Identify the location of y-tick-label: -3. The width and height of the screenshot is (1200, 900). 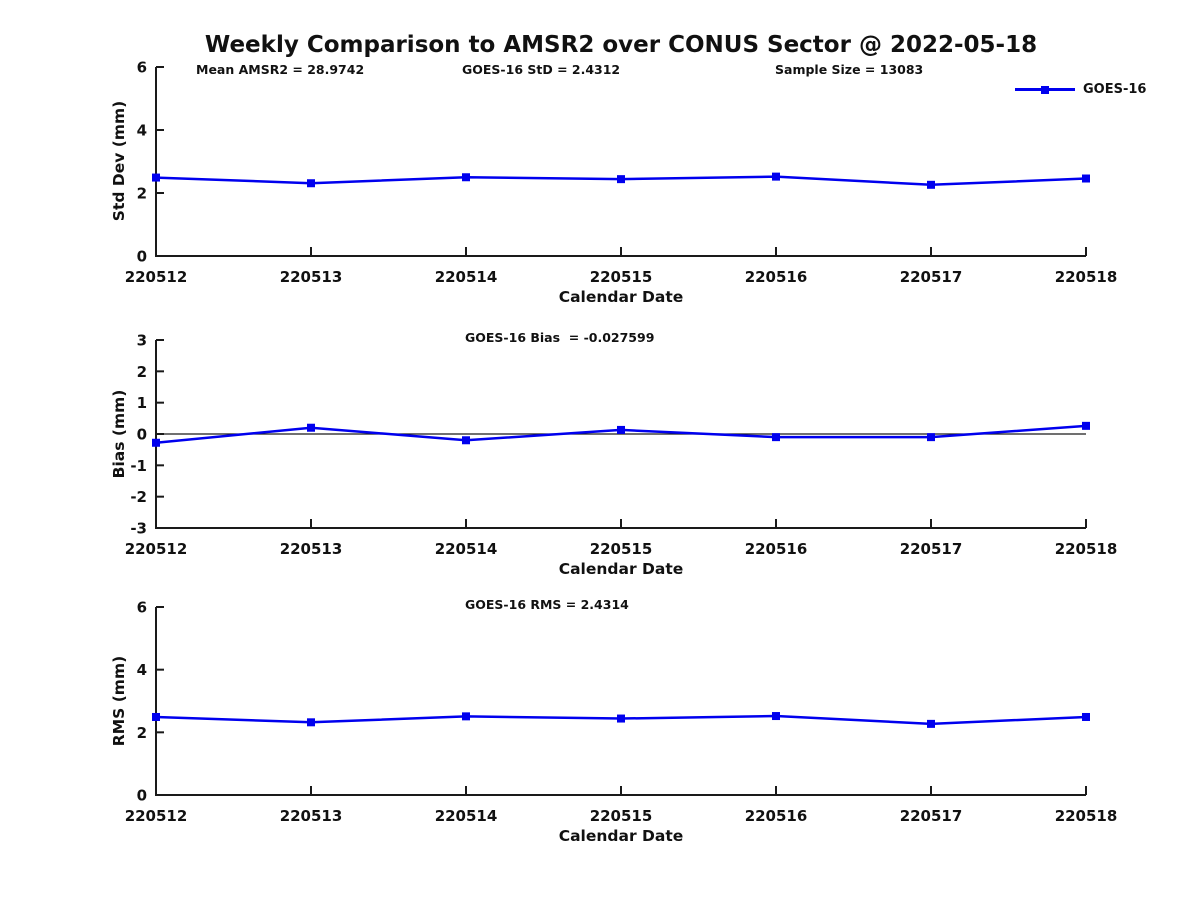
(138, 529).